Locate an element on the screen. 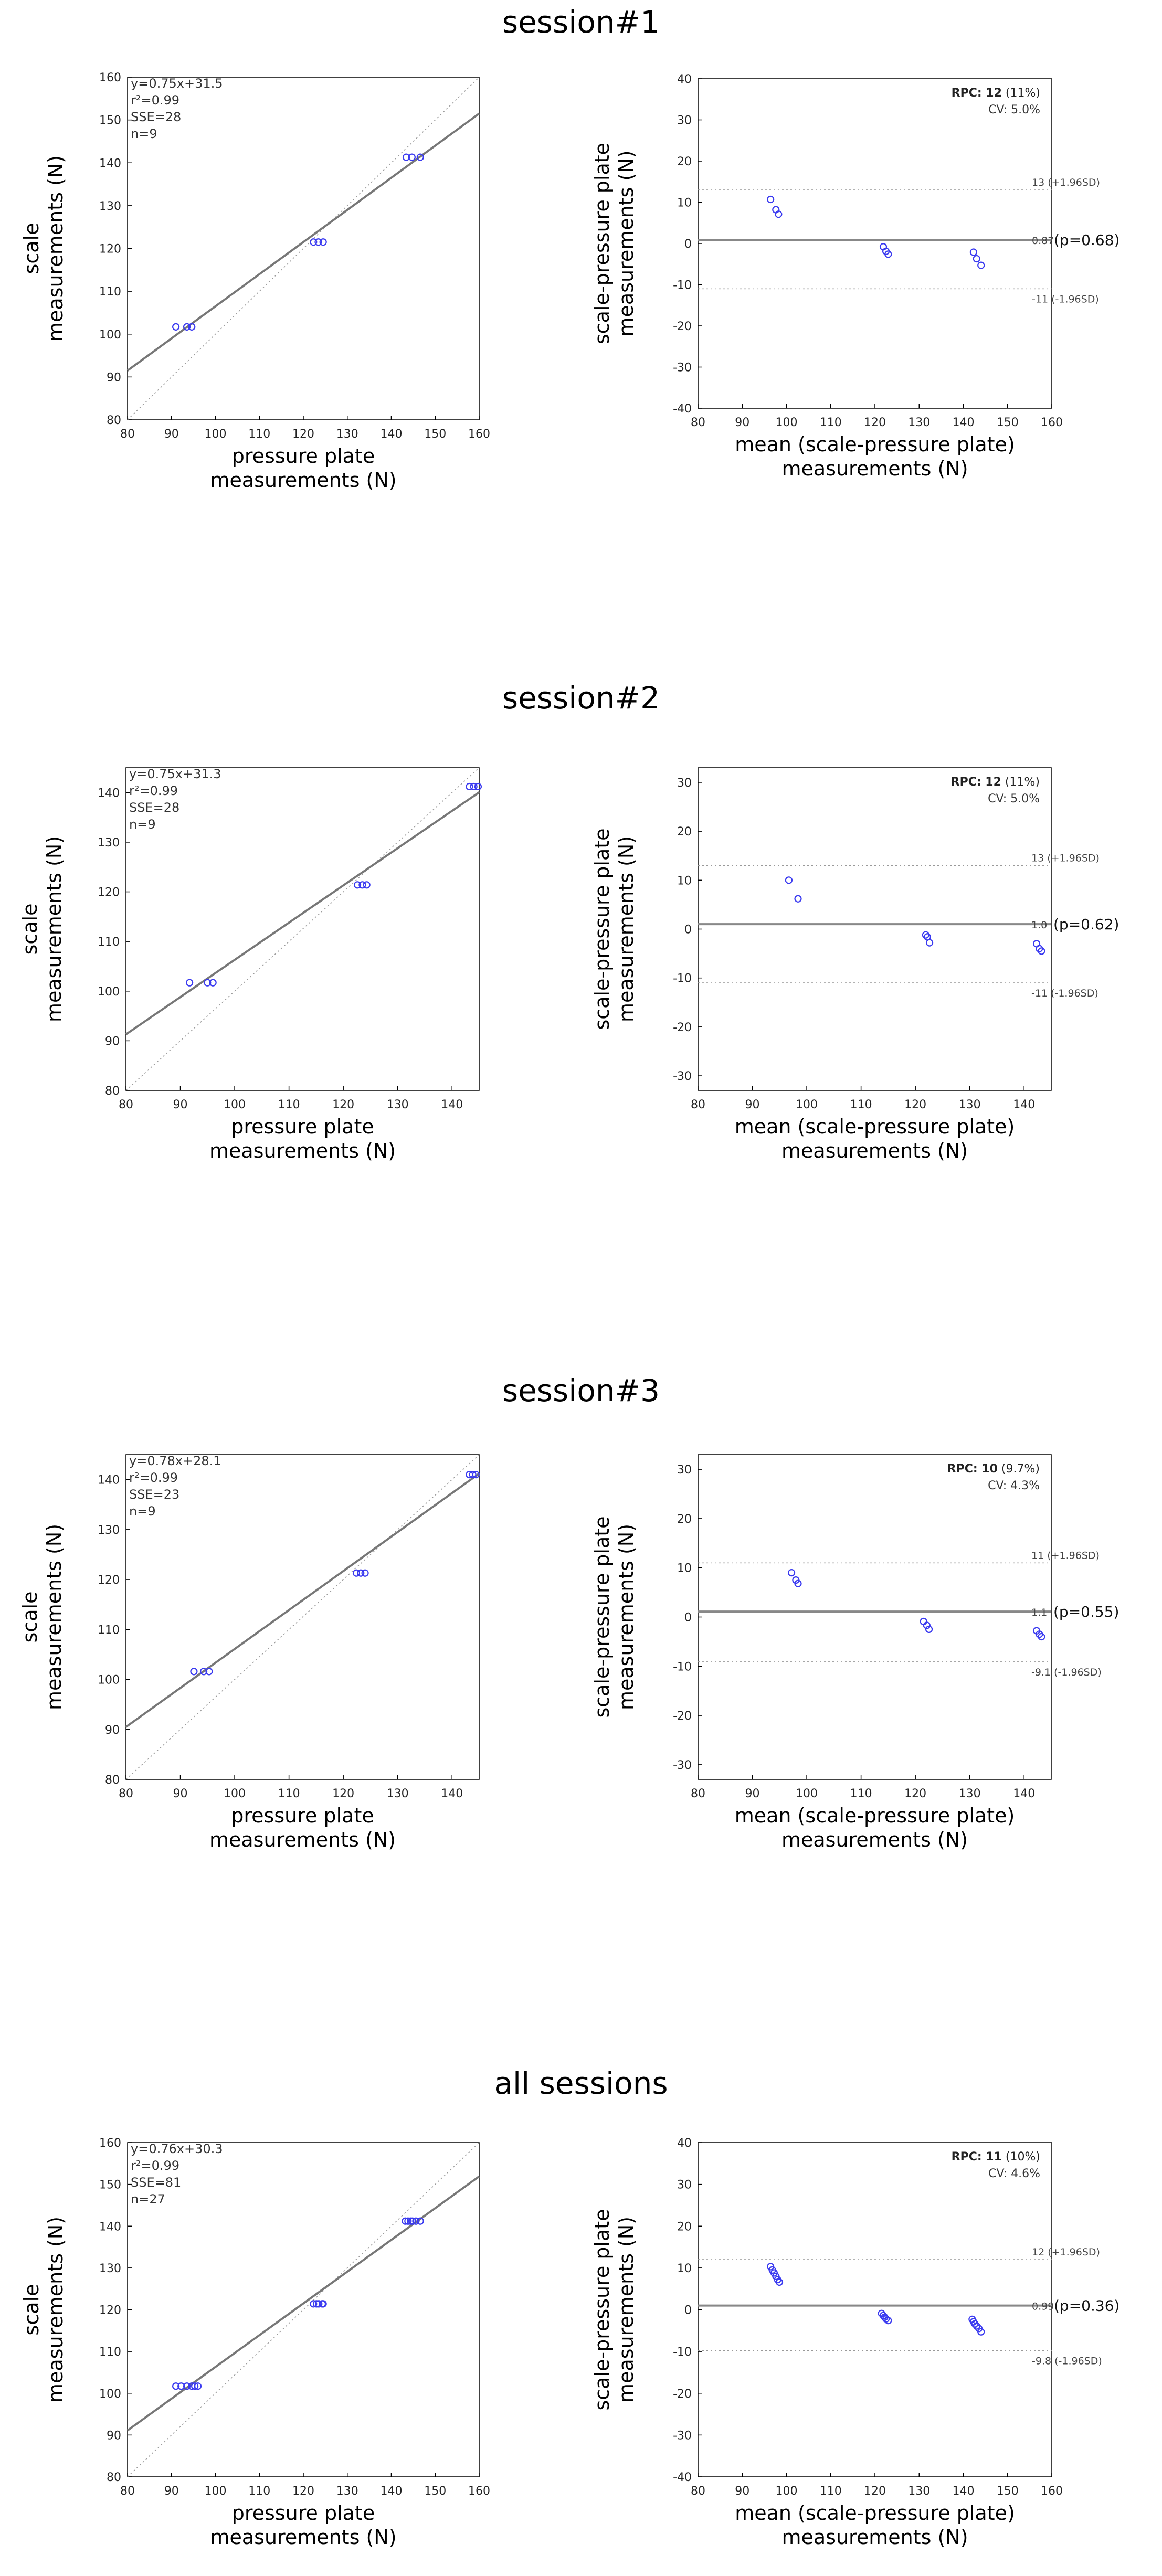 Image resolution: width=1162 pixels, height=2576 pixels. bland-altman-axes-box is located at coordinates (875, 929).